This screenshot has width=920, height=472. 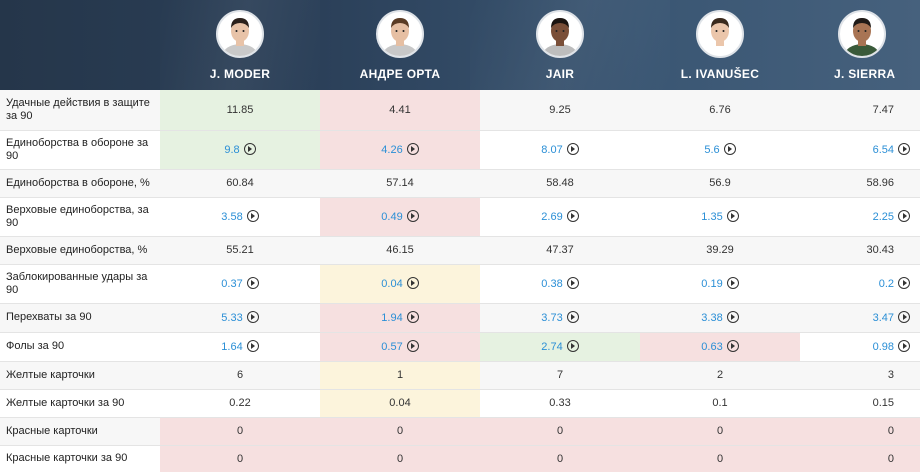 I want to click on stat-value-cell: 3.58, so click(x=240, y=217).